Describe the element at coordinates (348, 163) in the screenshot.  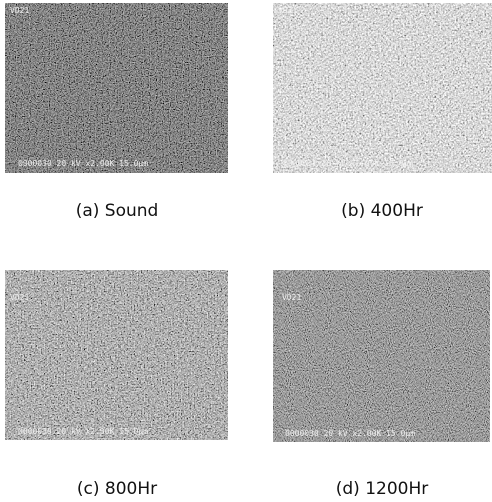
I see `sem-info: 0000031 20 kV x2.00K 15.0µm` at that location.